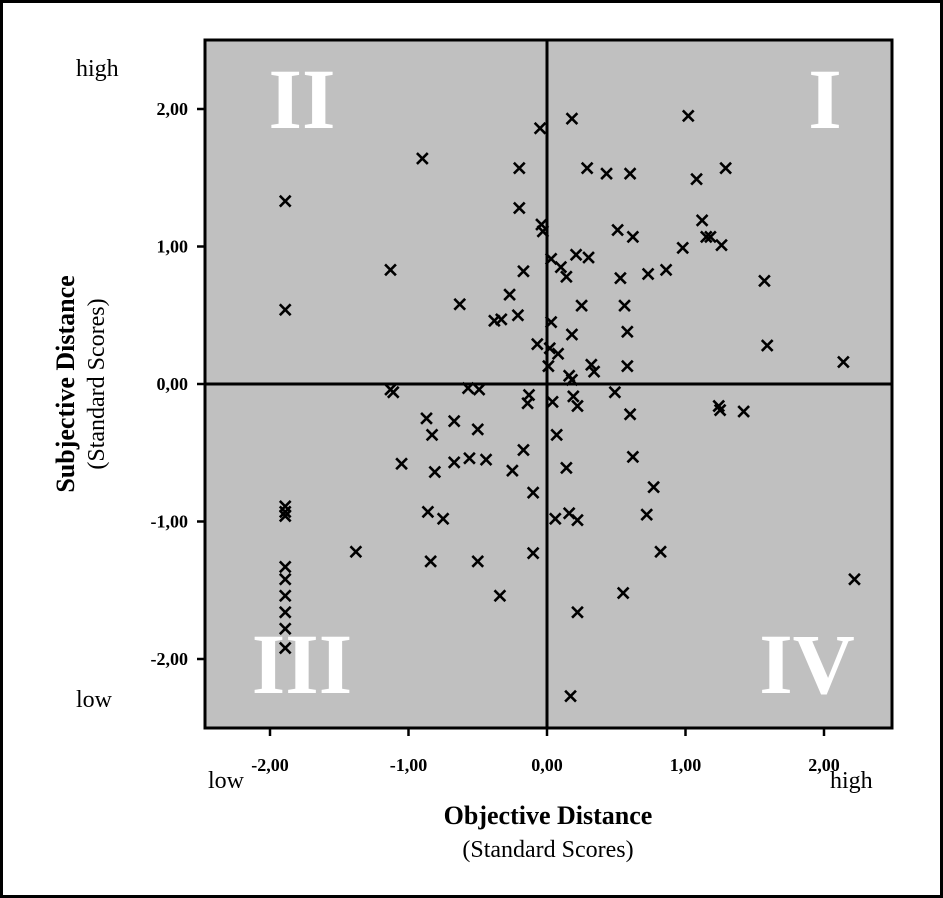 The image size is (943, 898). What do you see at coordinates (824, 99) in the screenshot?
I see `quadrant-label-i: I` at bounding box center [824, 99].